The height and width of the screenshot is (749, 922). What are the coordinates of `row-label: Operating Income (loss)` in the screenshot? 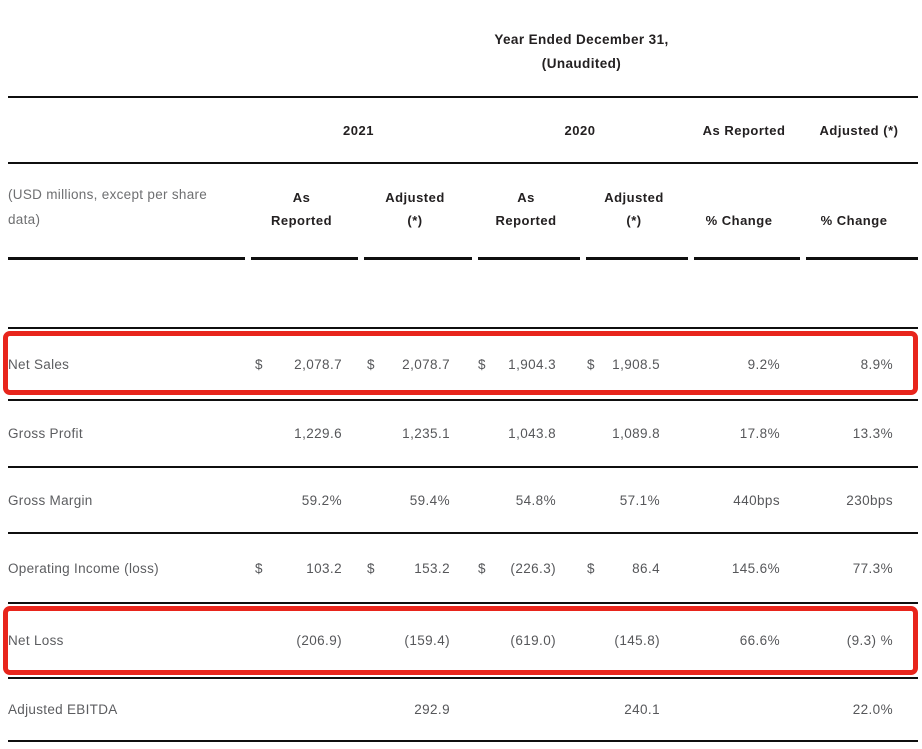 It's located at (83, 568).